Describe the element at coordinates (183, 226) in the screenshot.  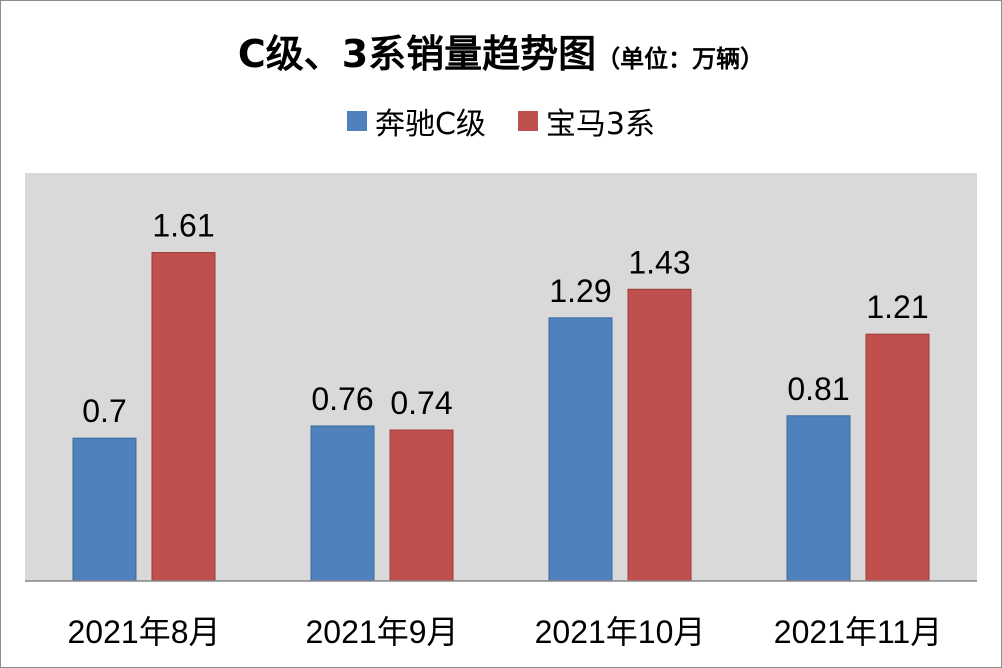
I see `data-label-bmw: 1.61` at that location.